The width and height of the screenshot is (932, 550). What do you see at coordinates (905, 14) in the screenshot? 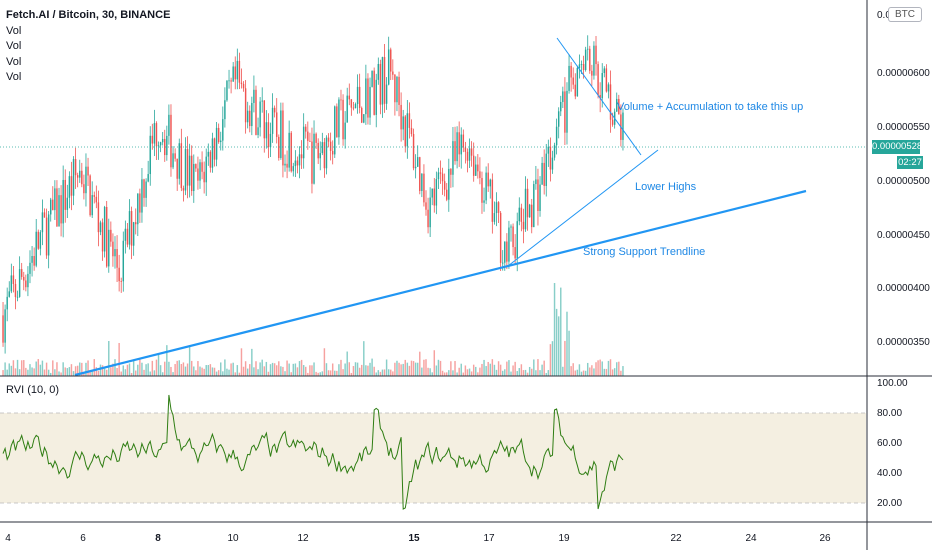
I see `currency-badge: BTC` at bounding box center [905, 14].